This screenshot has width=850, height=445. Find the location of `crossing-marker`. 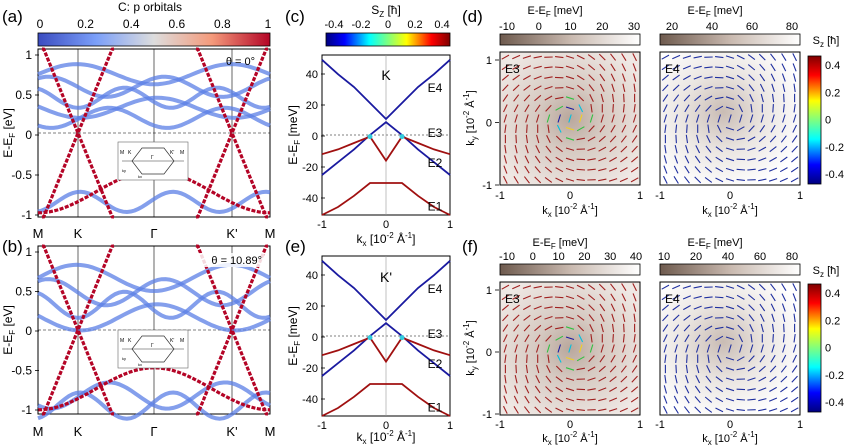

crossing-marker is located at coordinates (402, 137).